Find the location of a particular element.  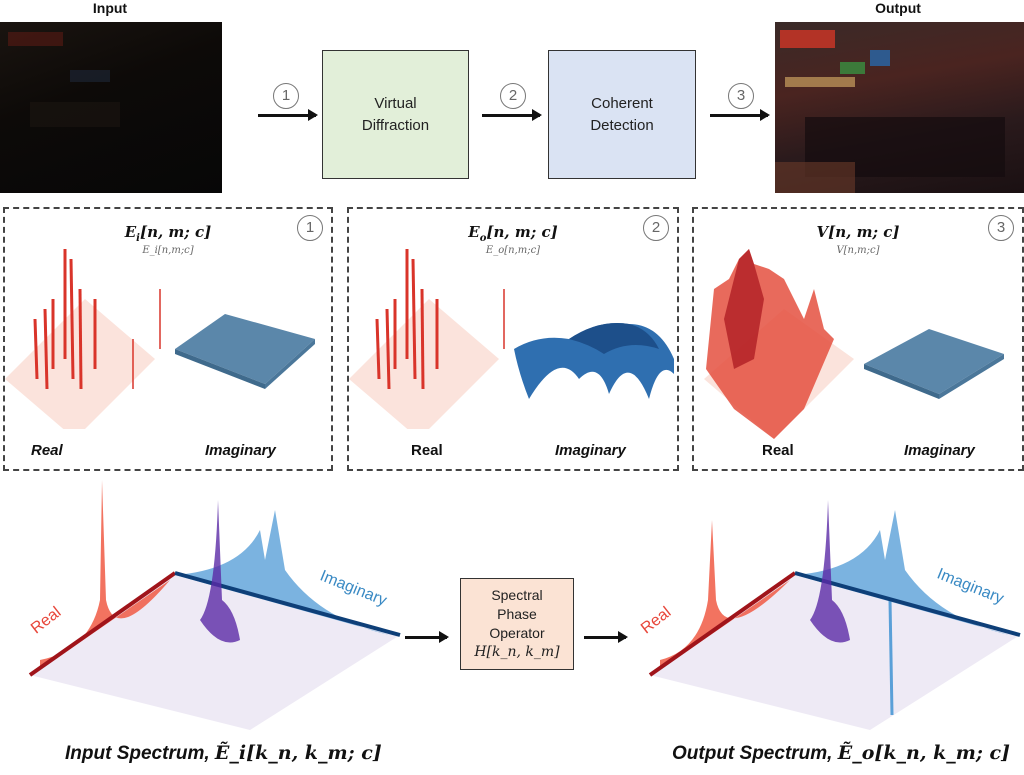

virtual-diffraction-box: Virtual Diffraction is located at coordinates (395, 114).